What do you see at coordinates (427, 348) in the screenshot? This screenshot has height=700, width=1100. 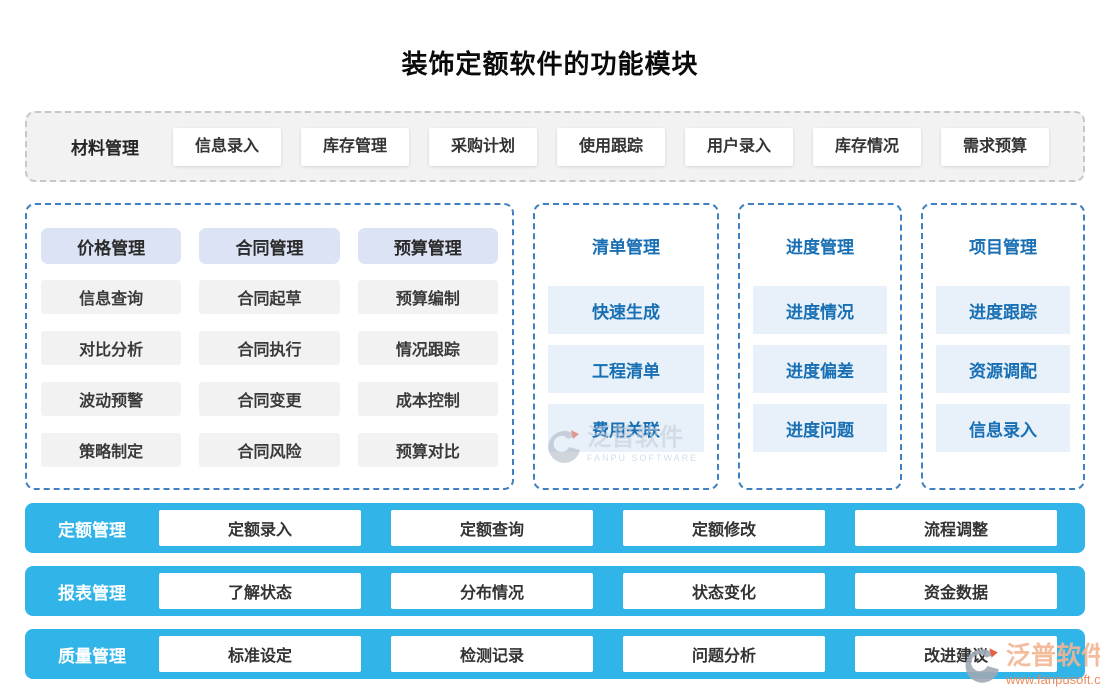 I see `item-status-tracking: 情况跟踪` at bounding box center [427, 348].